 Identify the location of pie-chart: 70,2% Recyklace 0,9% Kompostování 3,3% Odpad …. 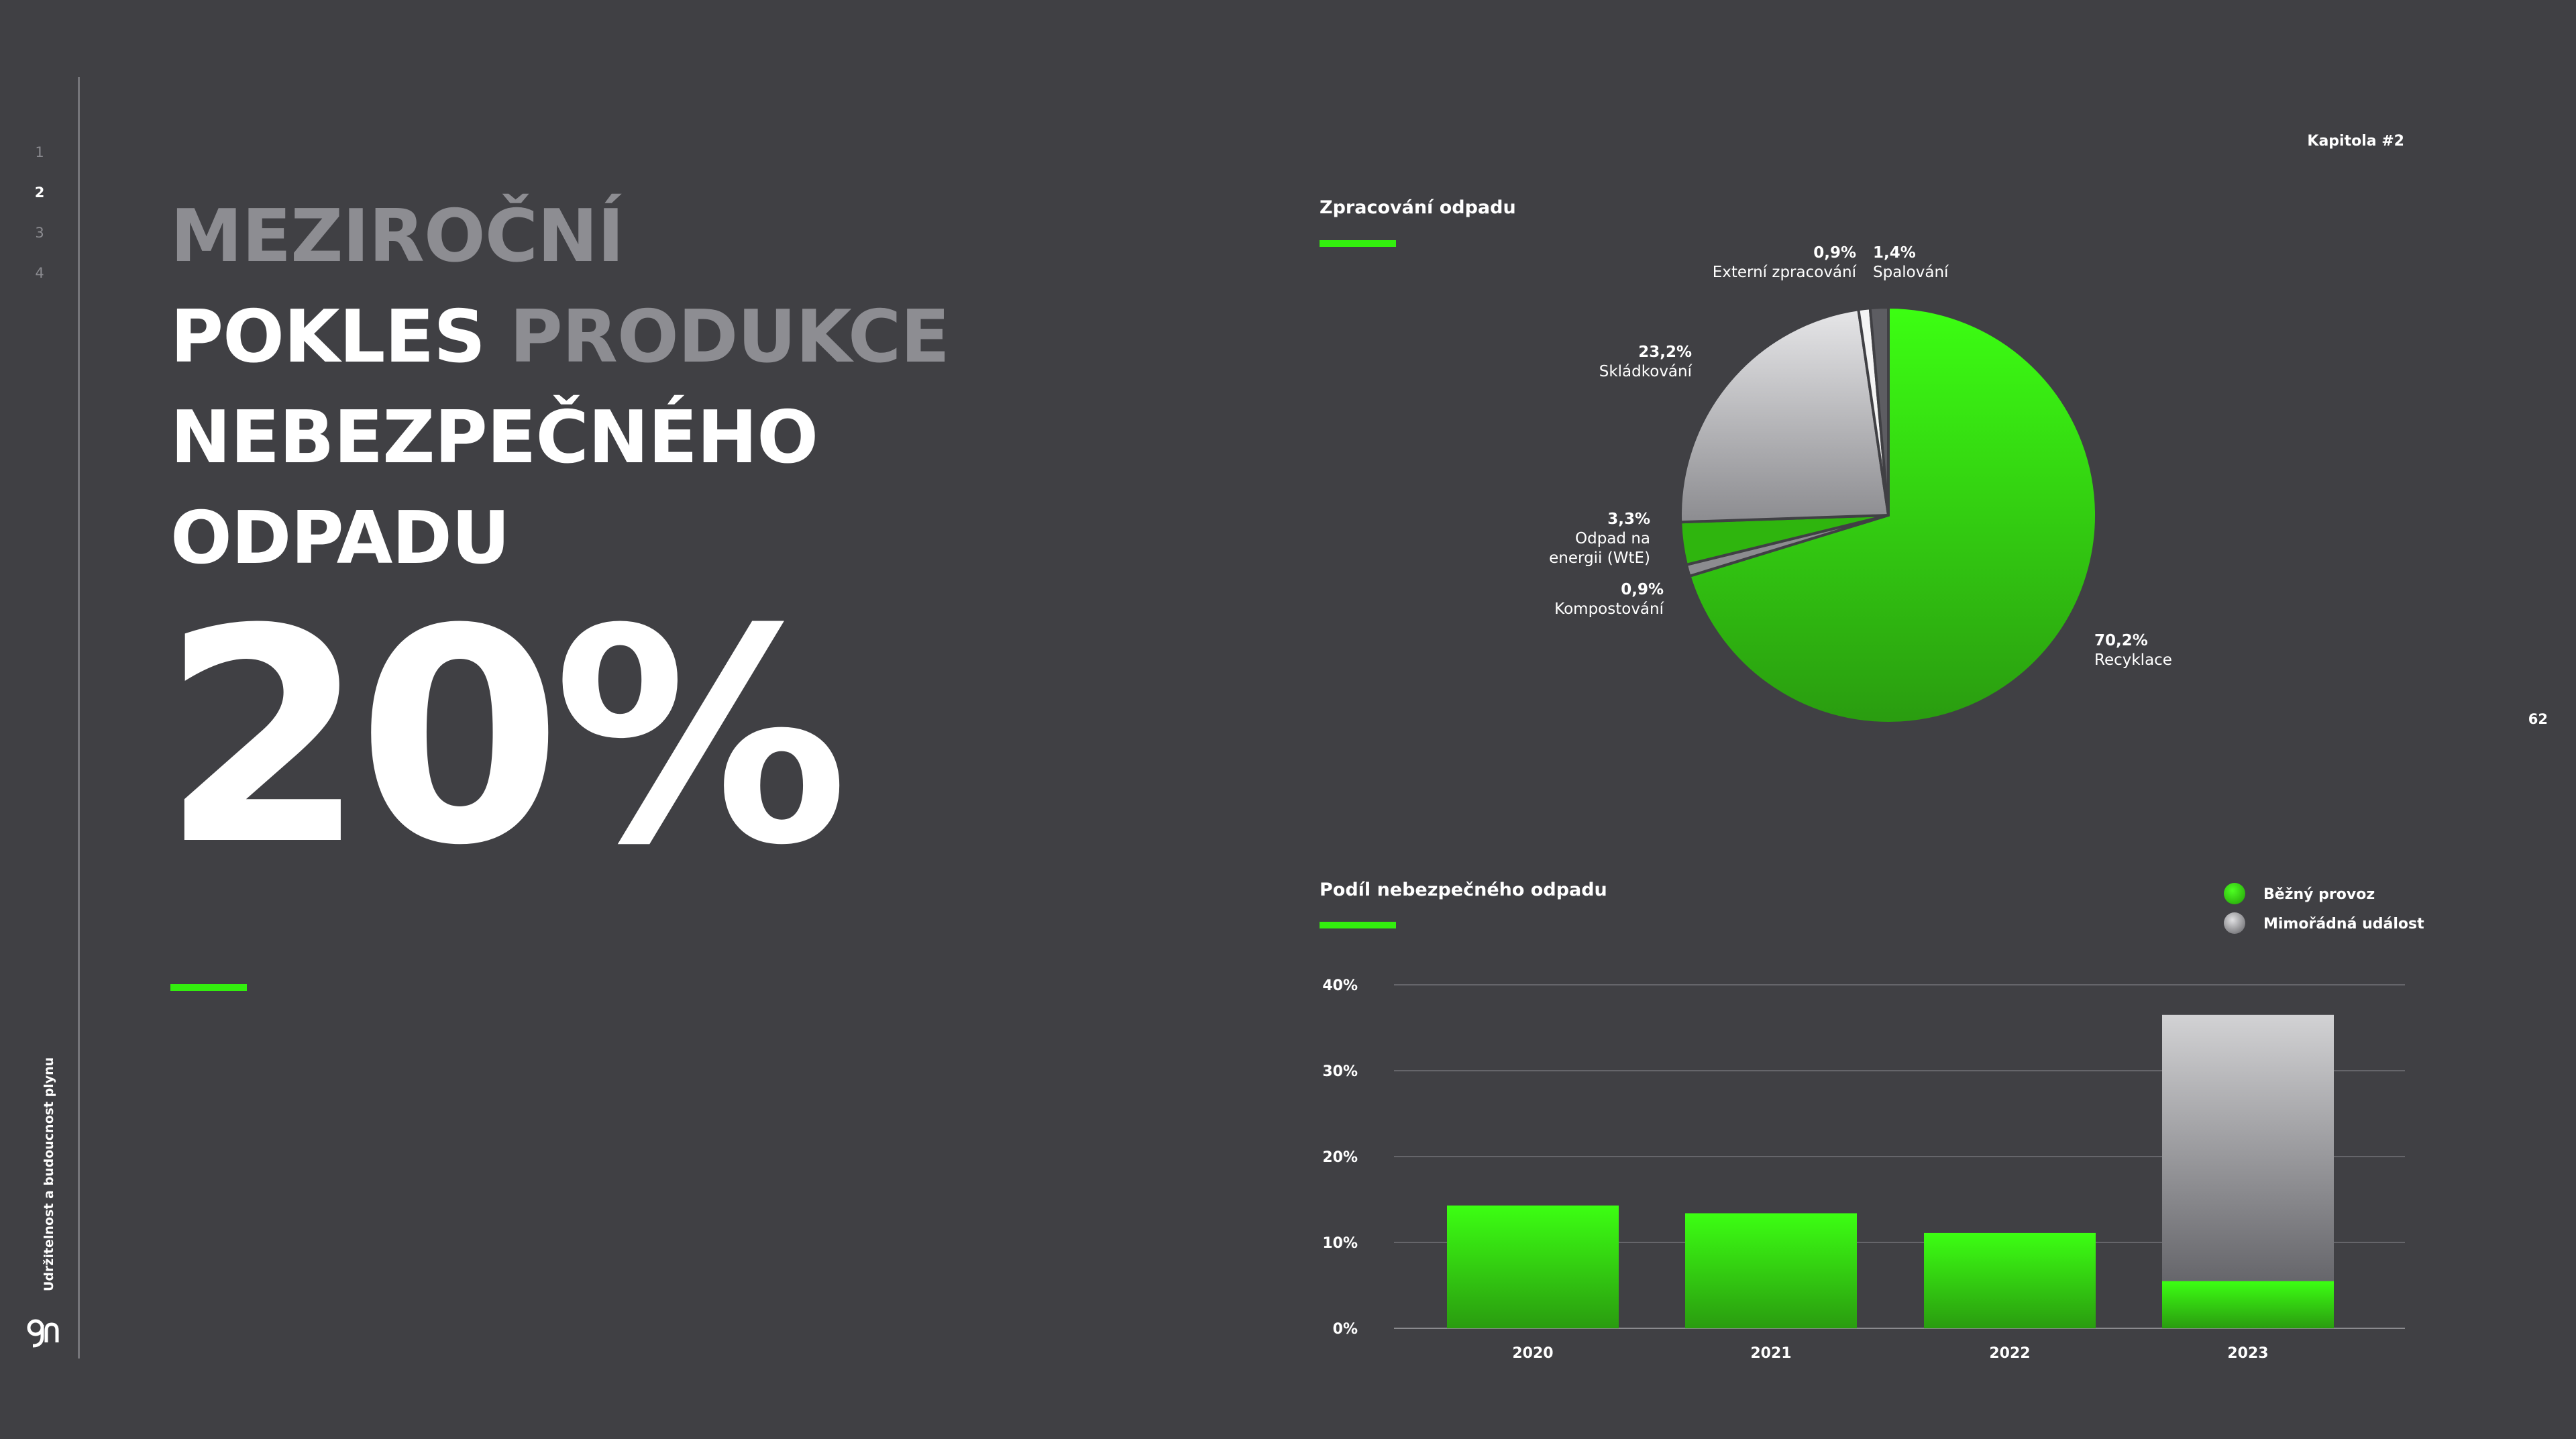
(1860, 484).